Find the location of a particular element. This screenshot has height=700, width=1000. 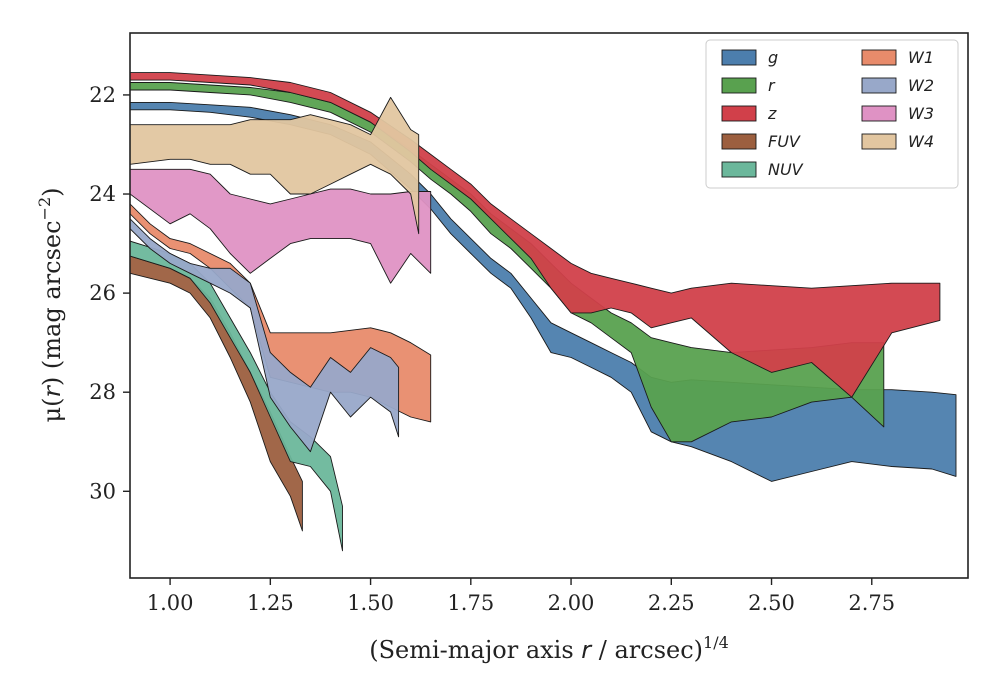

y-axis-label-post: ) (mag arcsec is located at coordinates (52, 303).